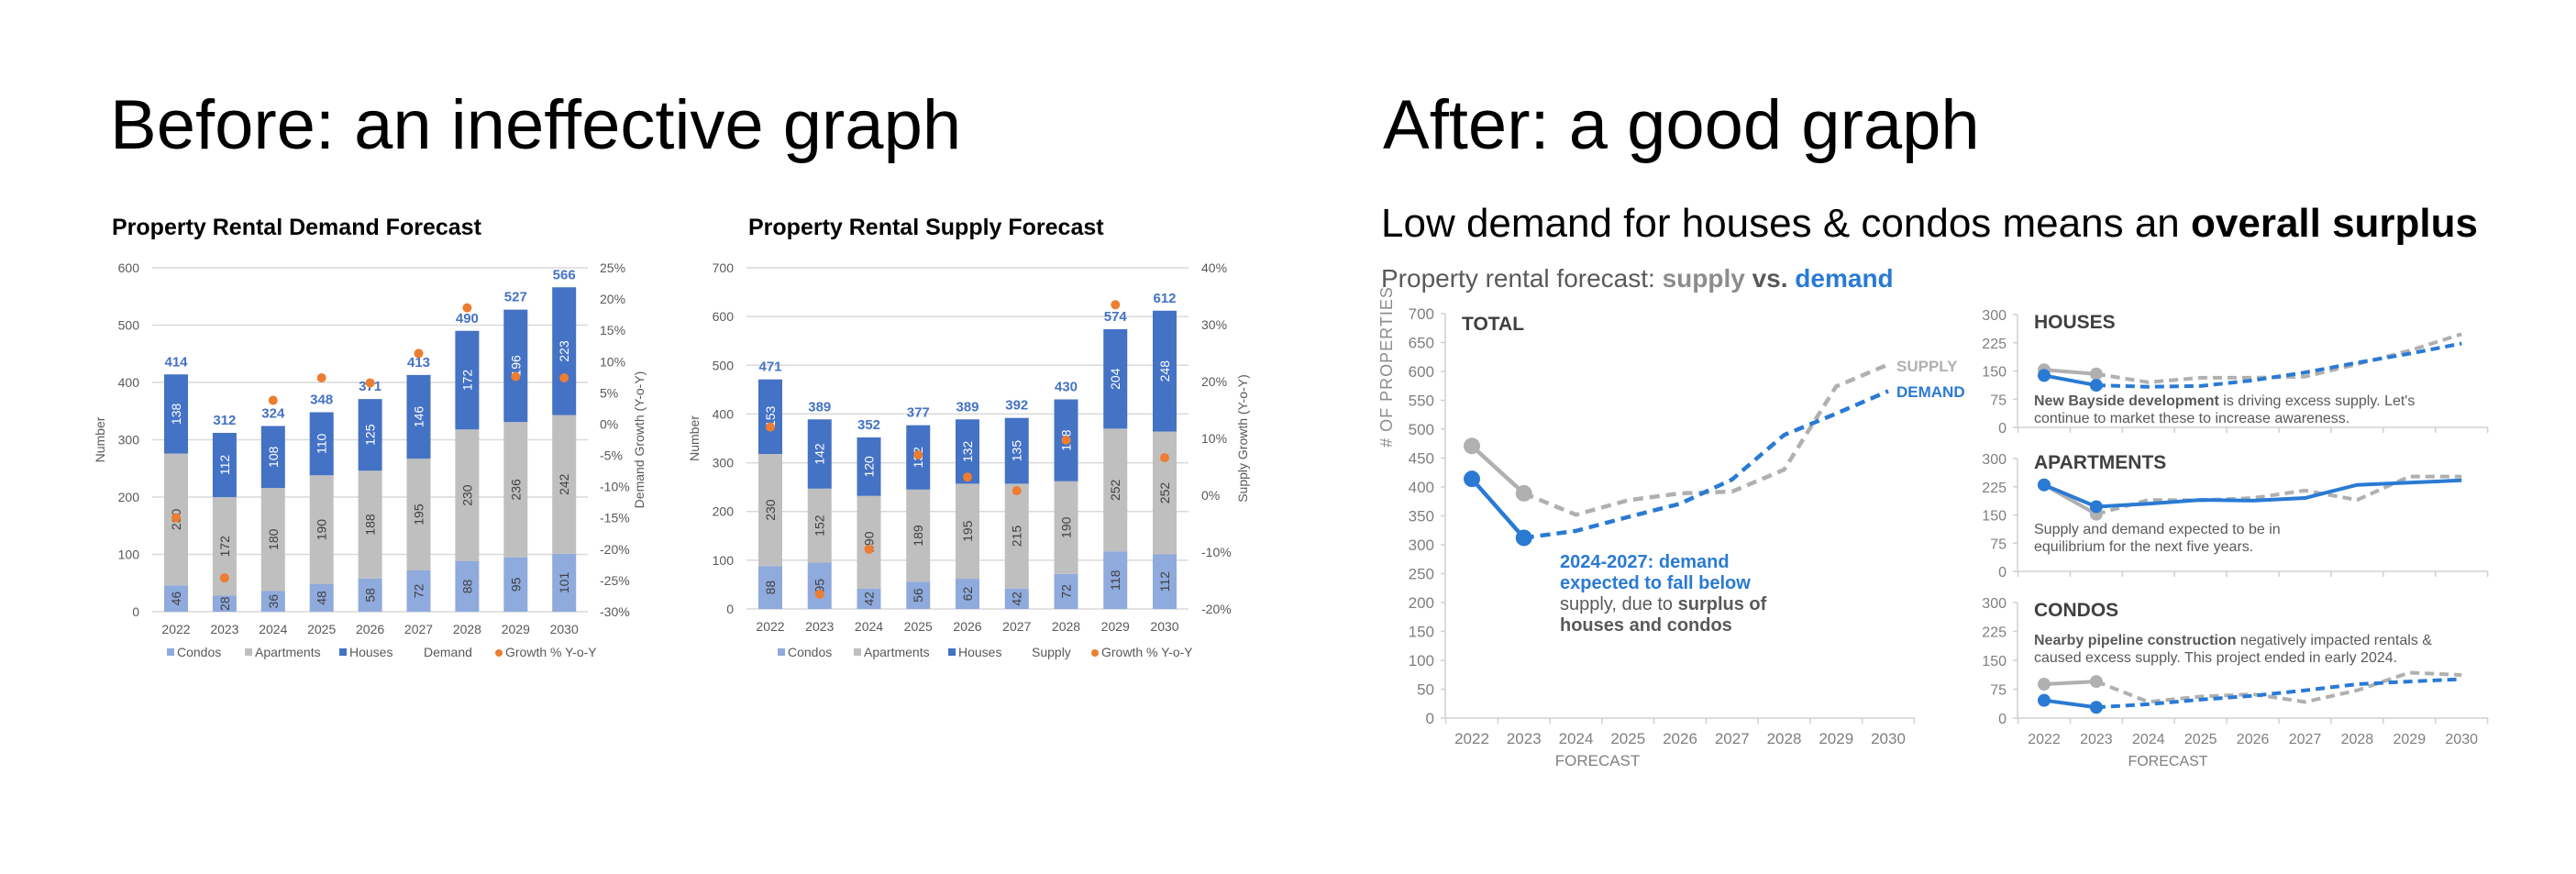  What do you see at coordinates (612, 267) in the screenshot?
I see `y2-tick-label: 25%` at bounding box center [612, 267].